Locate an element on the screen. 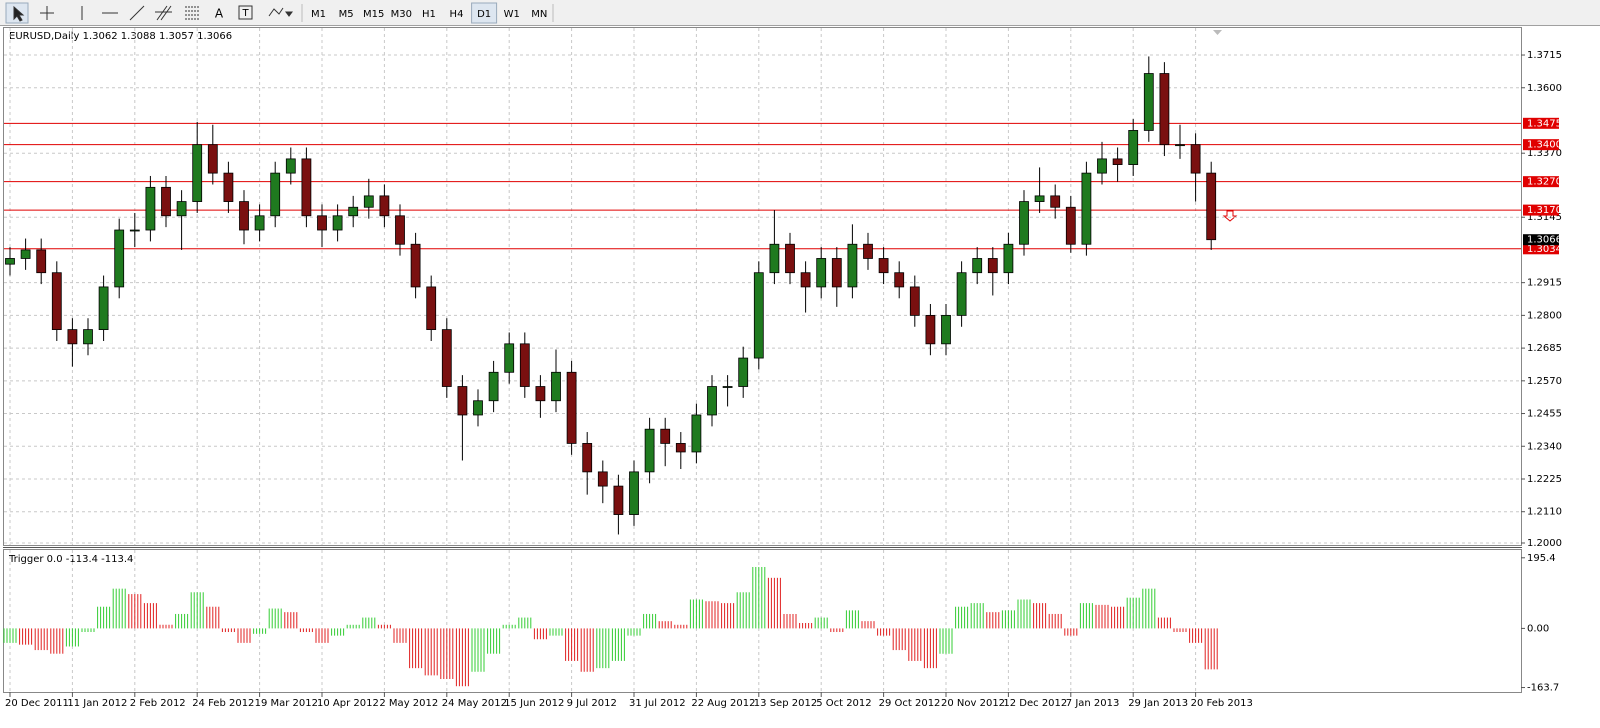  y-tick-label: 1.3145 is located at coordinates (1544, 217).